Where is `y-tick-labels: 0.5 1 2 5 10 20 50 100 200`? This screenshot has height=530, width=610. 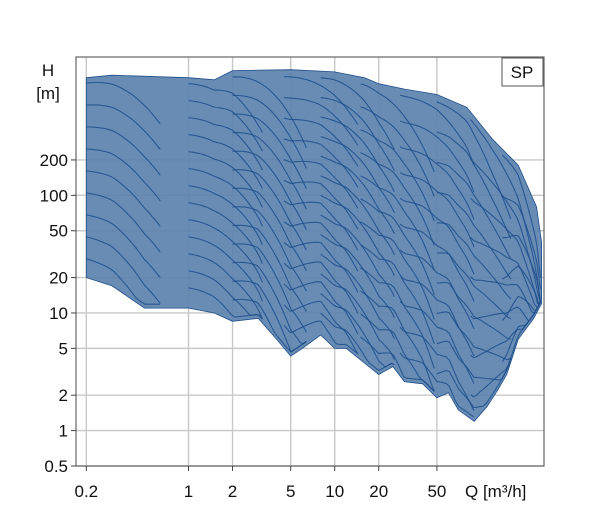 y-tick-labels: 0.5 1 2 5 10 20 50 100 200 is located at coordinates (54, 313).